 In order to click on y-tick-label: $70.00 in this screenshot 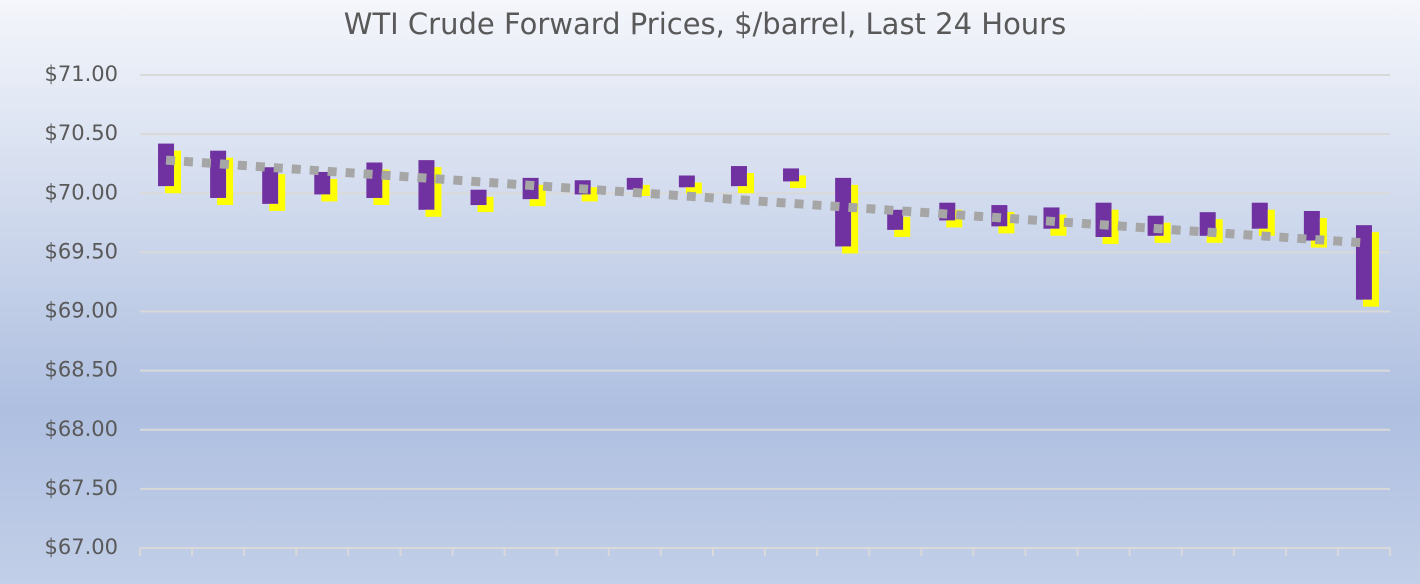, I will do `click(81, 192)`.